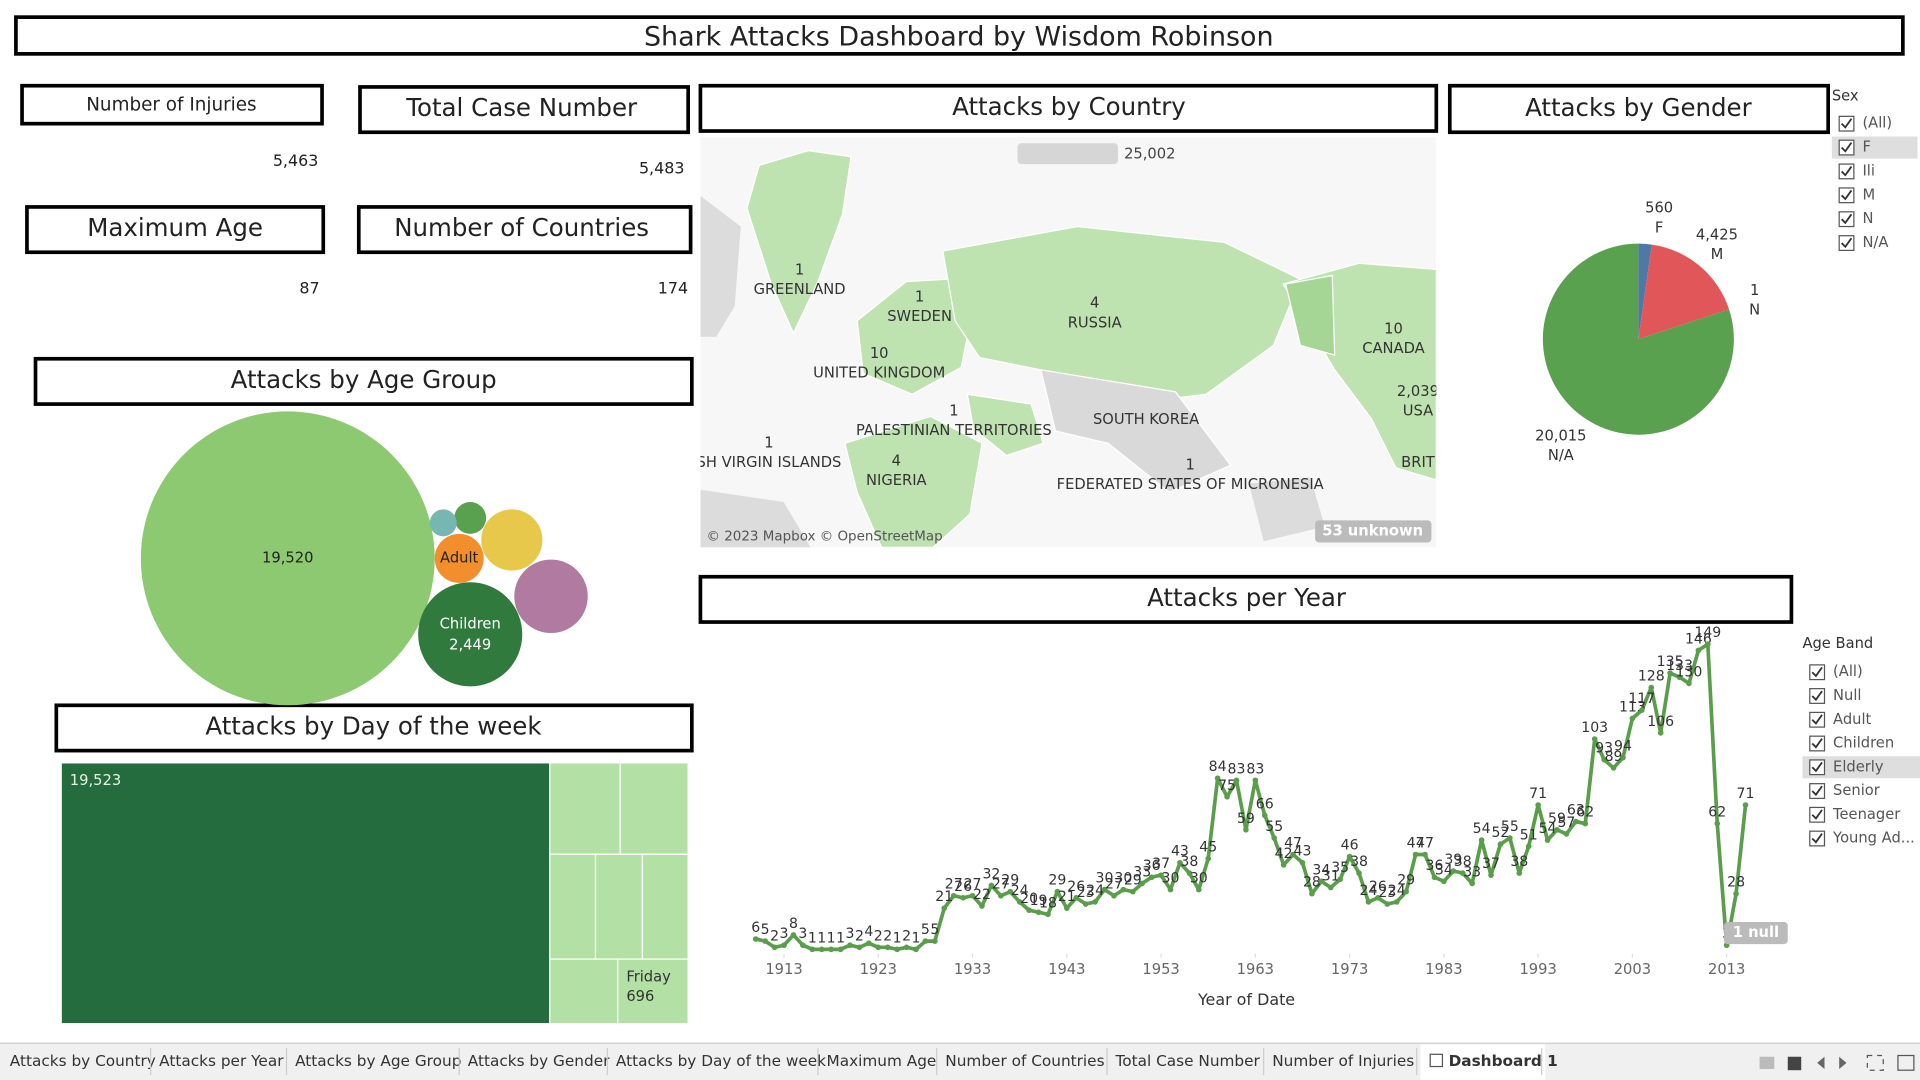  I want to click on filter-option: Teenager, so click(1866, 814).